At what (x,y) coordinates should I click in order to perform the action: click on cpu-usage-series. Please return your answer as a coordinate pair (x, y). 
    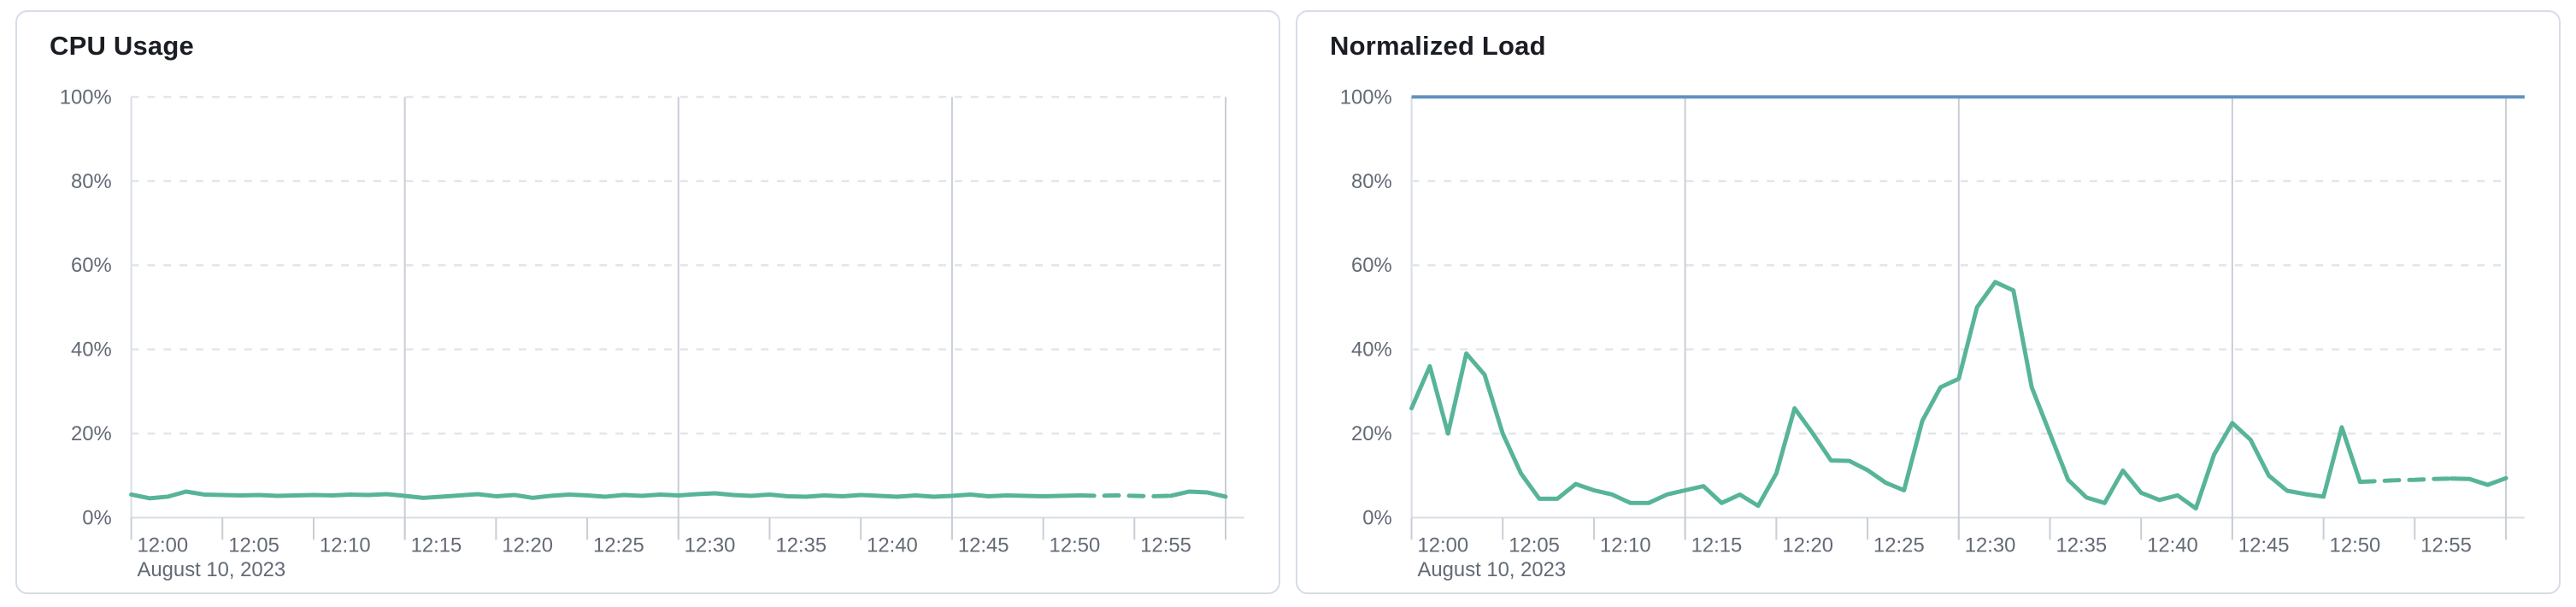
    Looking at the image, I should click on (678, 495).